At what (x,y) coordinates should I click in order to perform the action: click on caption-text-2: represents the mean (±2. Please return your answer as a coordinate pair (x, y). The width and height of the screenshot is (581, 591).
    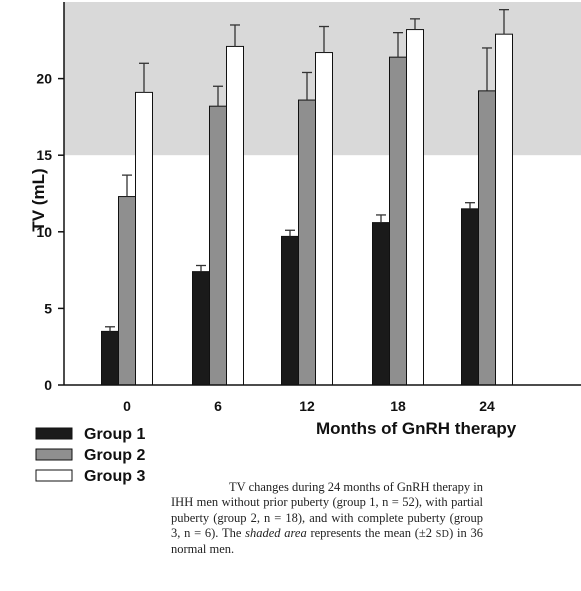
    Looking at the image, I should click on (371, 532).